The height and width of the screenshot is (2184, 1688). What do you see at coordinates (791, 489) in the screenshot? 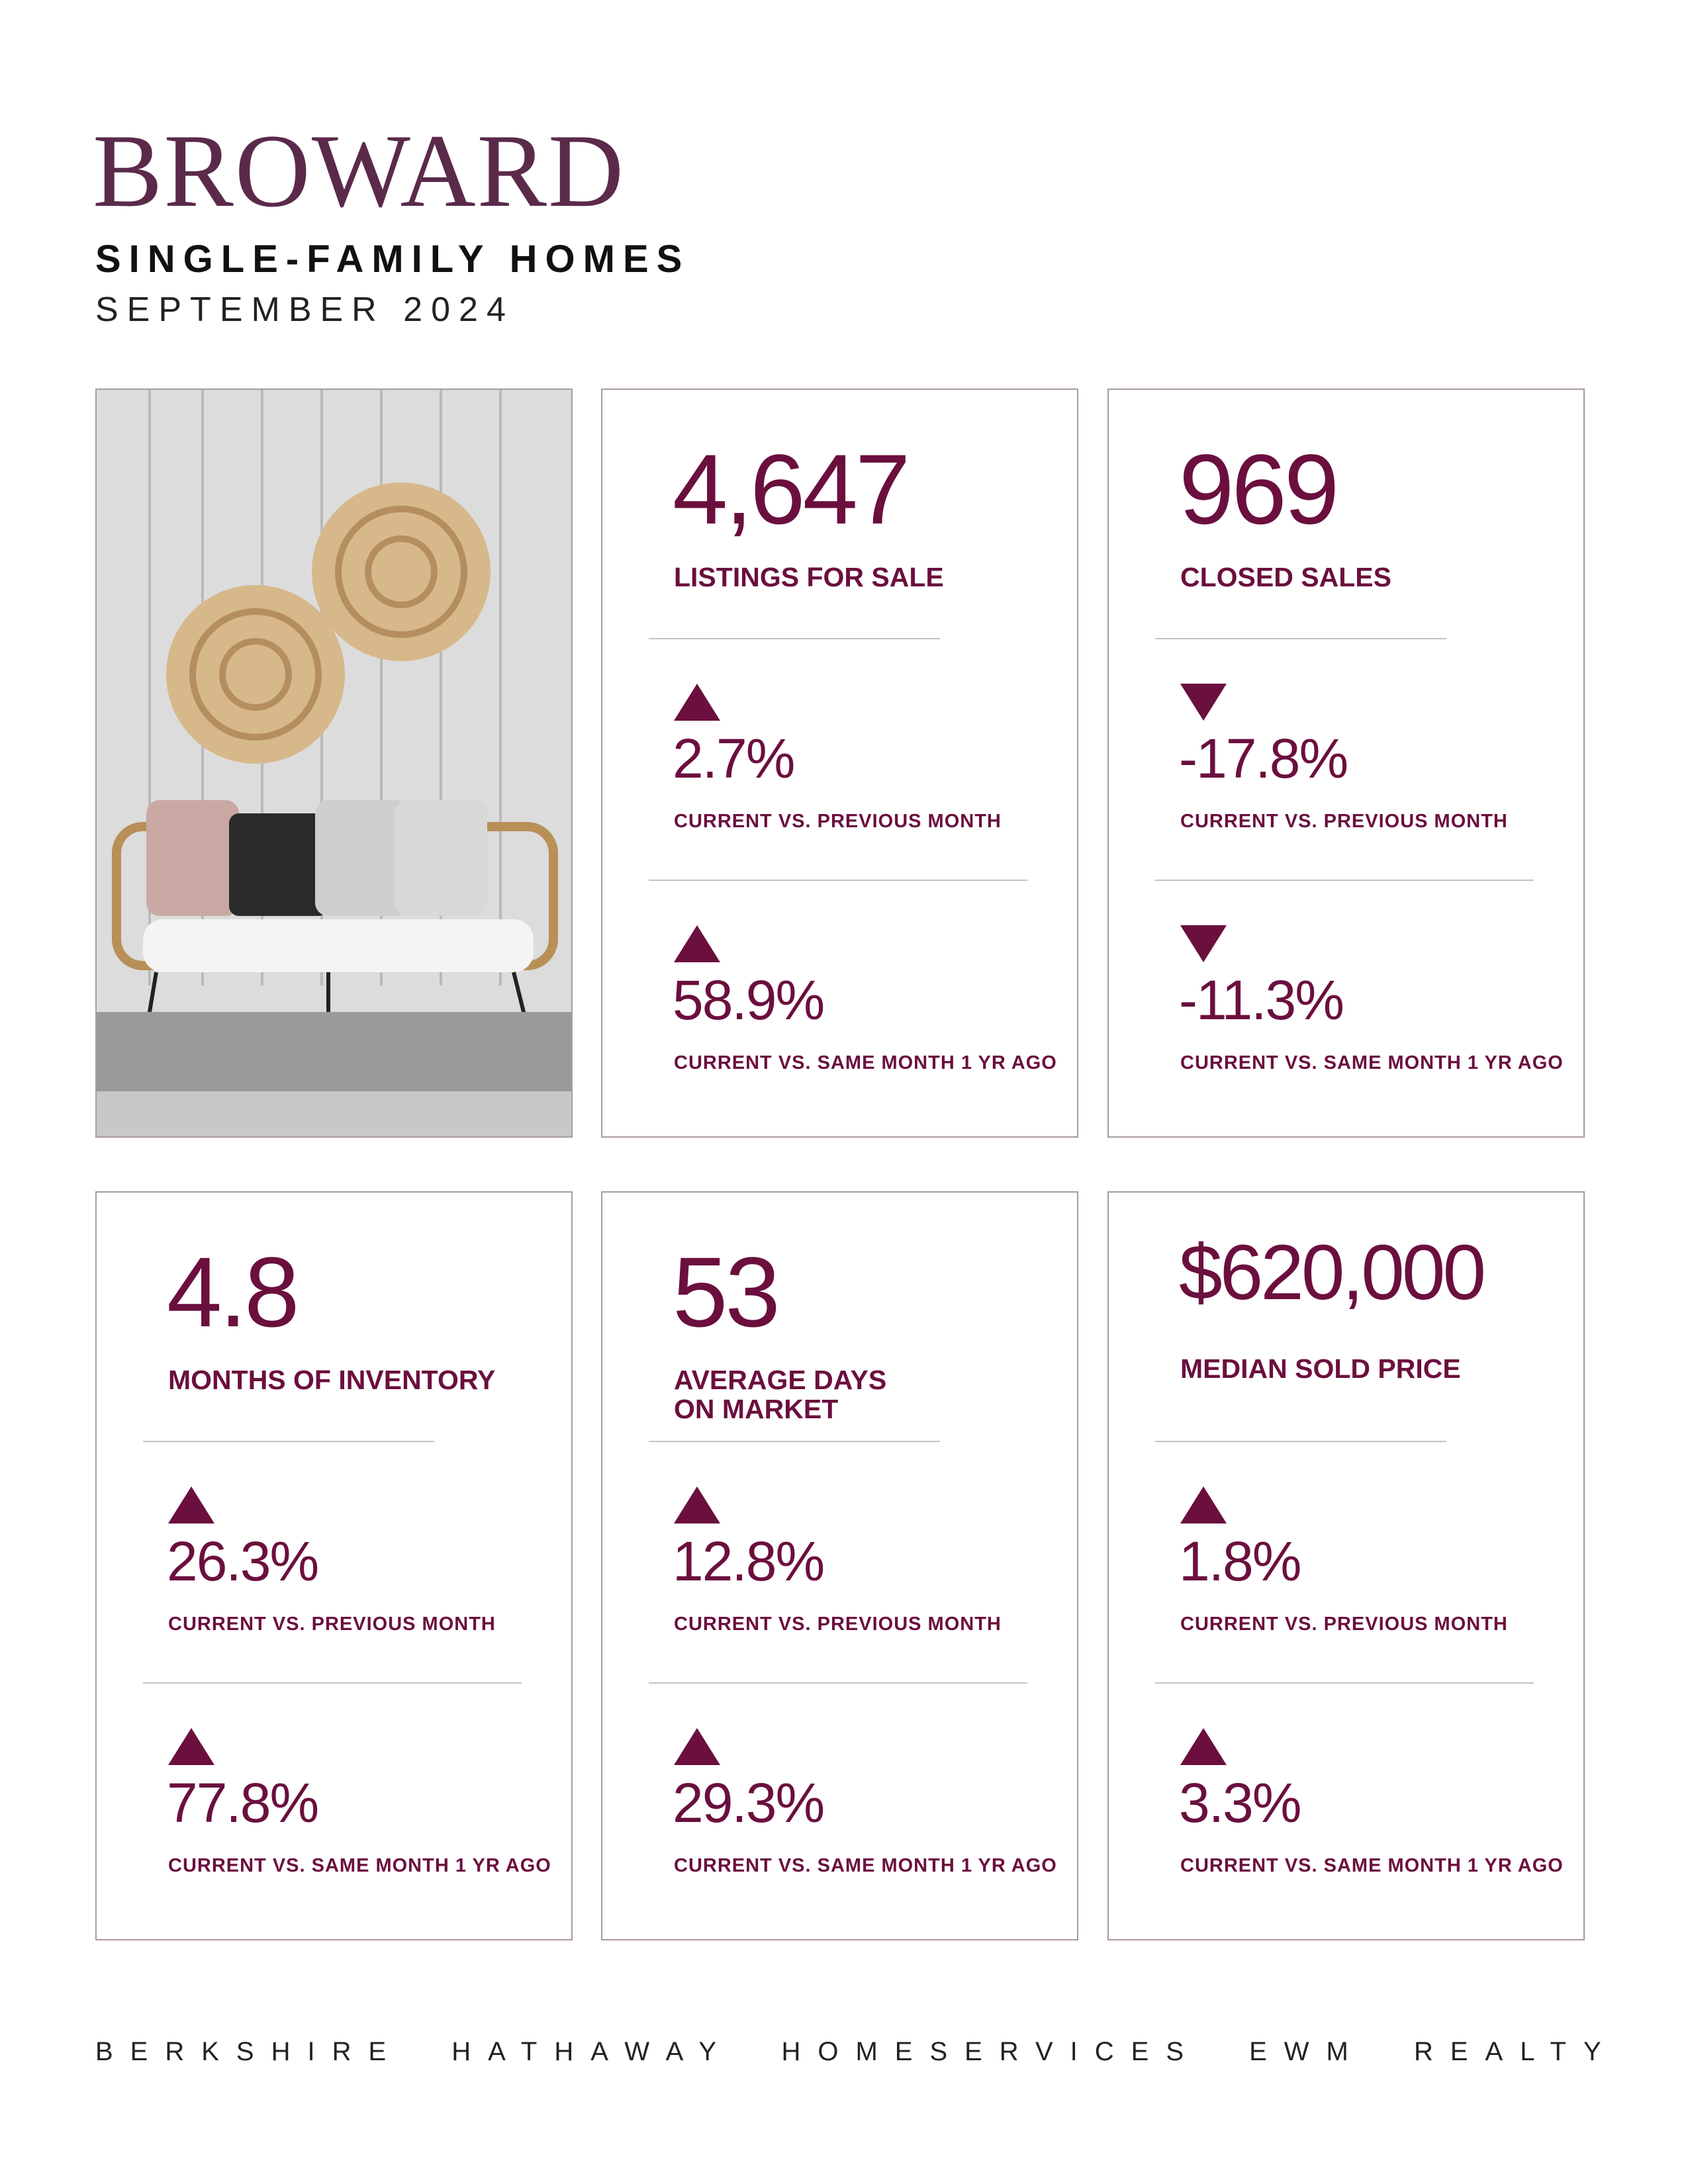
I see `stat-value: 4,647` at bounding box center [791, 489].